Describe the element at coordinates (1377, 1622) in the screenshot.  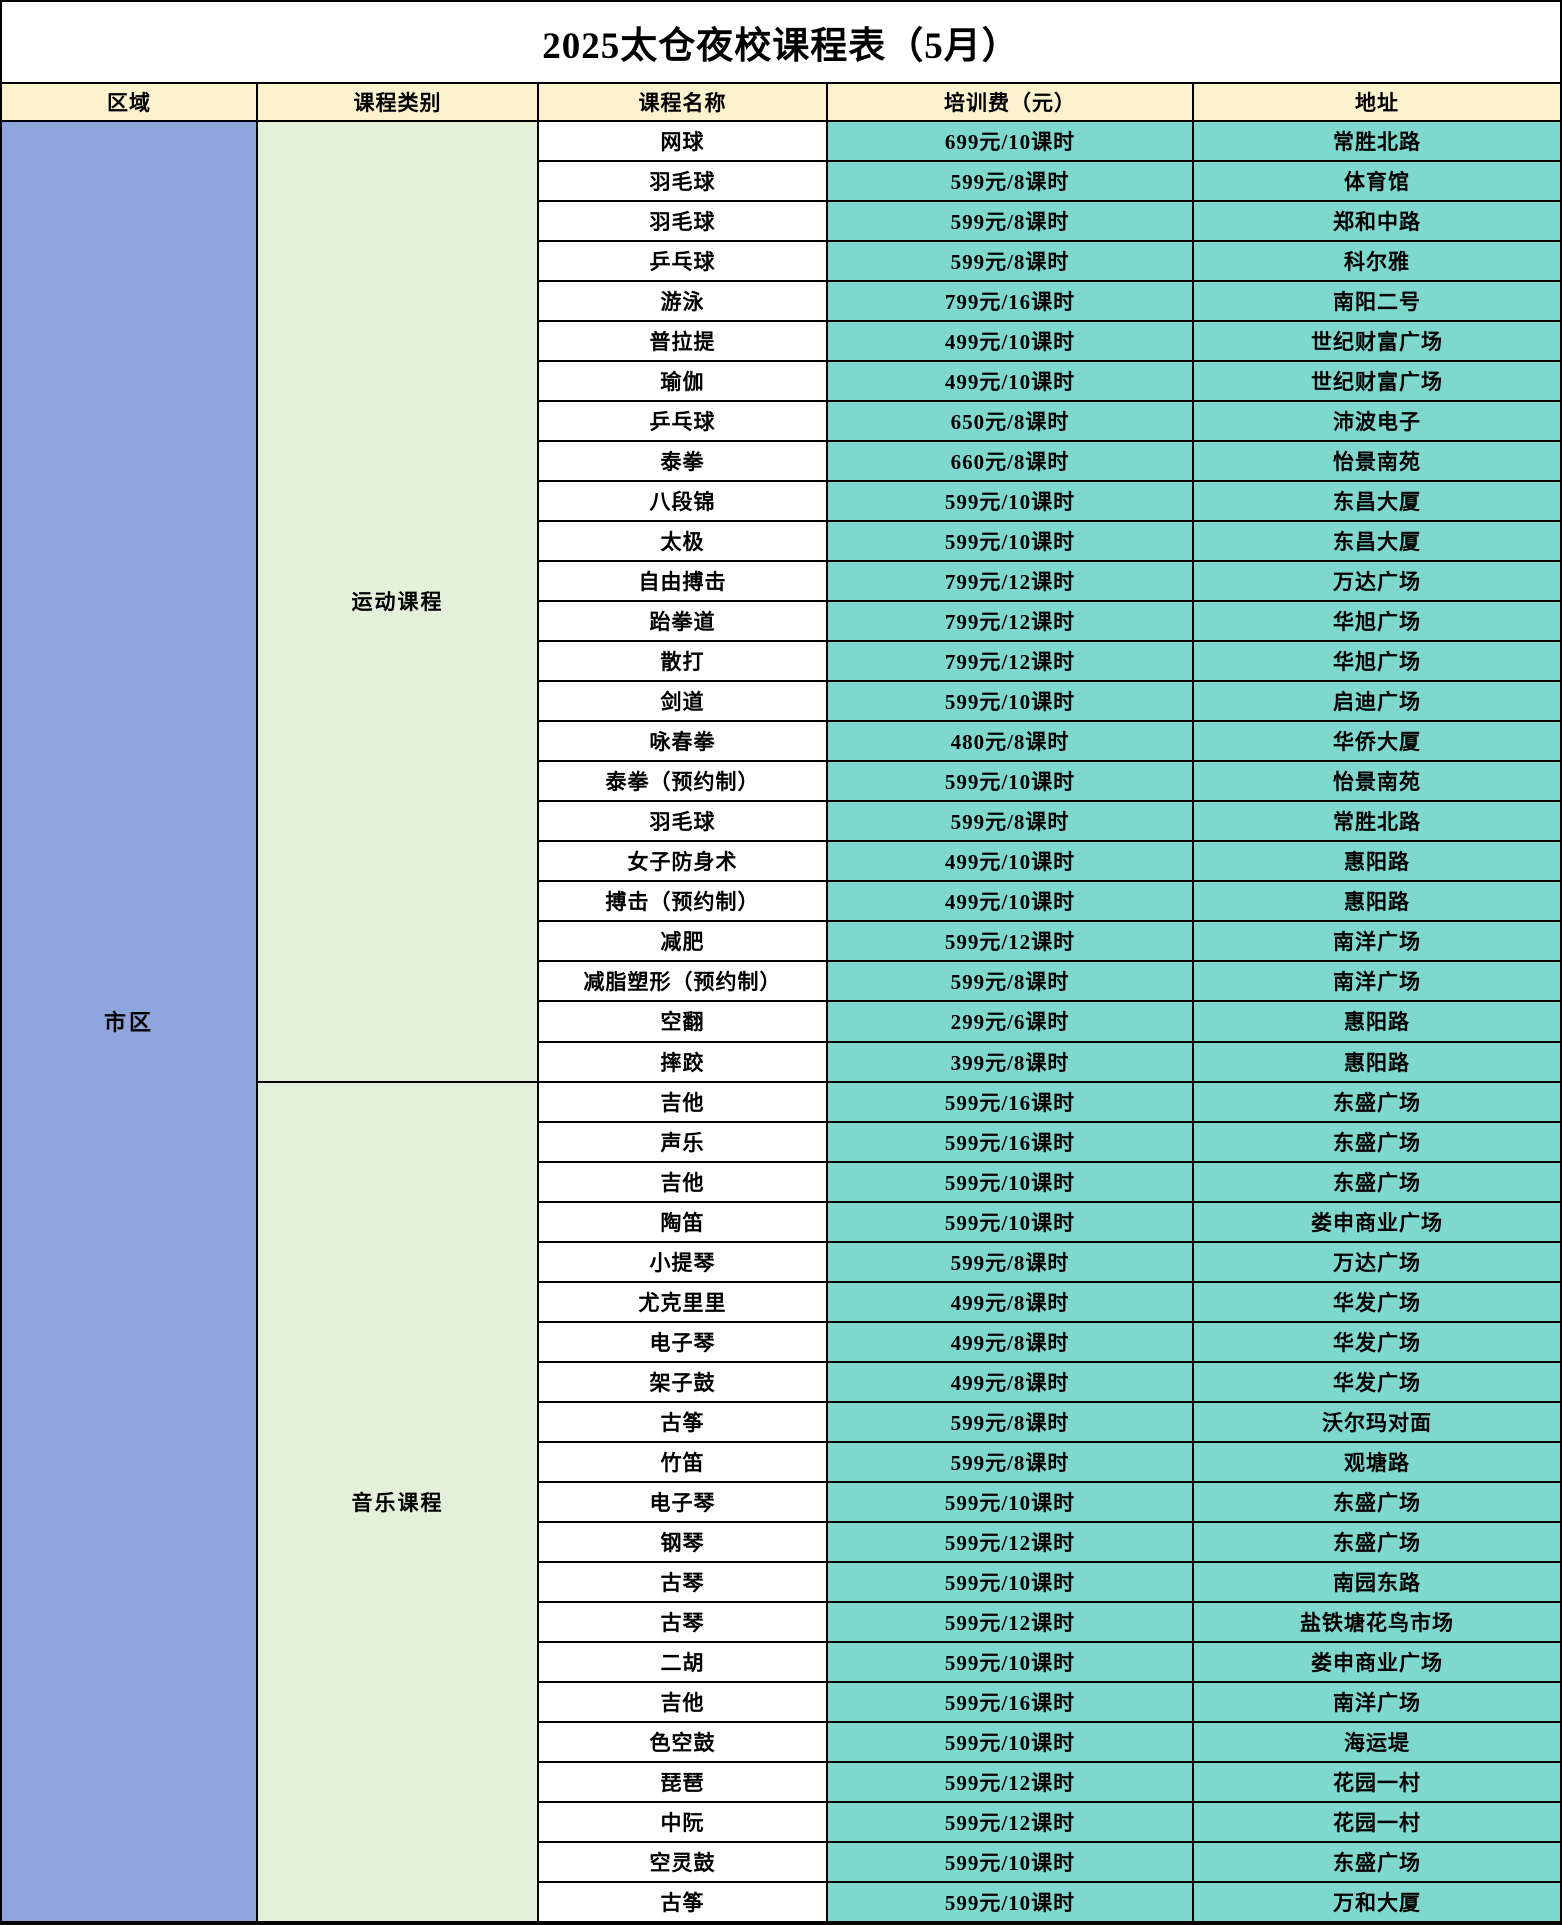
I see `address-cell: 盐铁塘花鸟市场` at that location.